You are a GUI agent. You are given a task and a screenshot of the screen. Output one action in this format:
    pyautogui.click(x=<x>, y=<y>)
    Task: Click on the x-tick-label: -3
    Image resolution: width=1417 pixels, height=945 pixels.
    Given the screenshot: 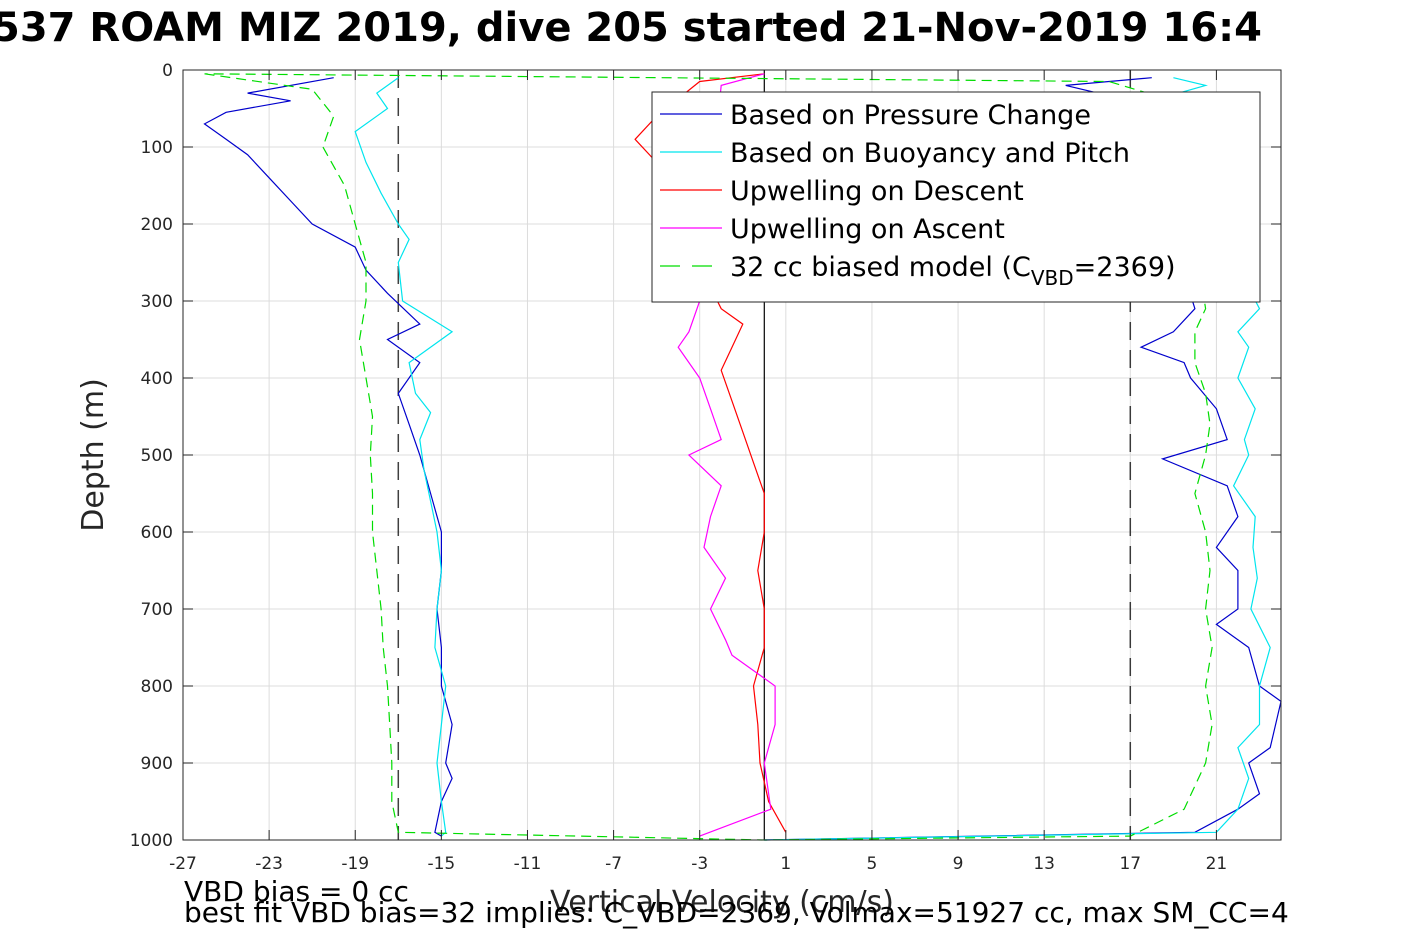 What is the action you would take?
    pyautogui.click(x=699, y=864)
    